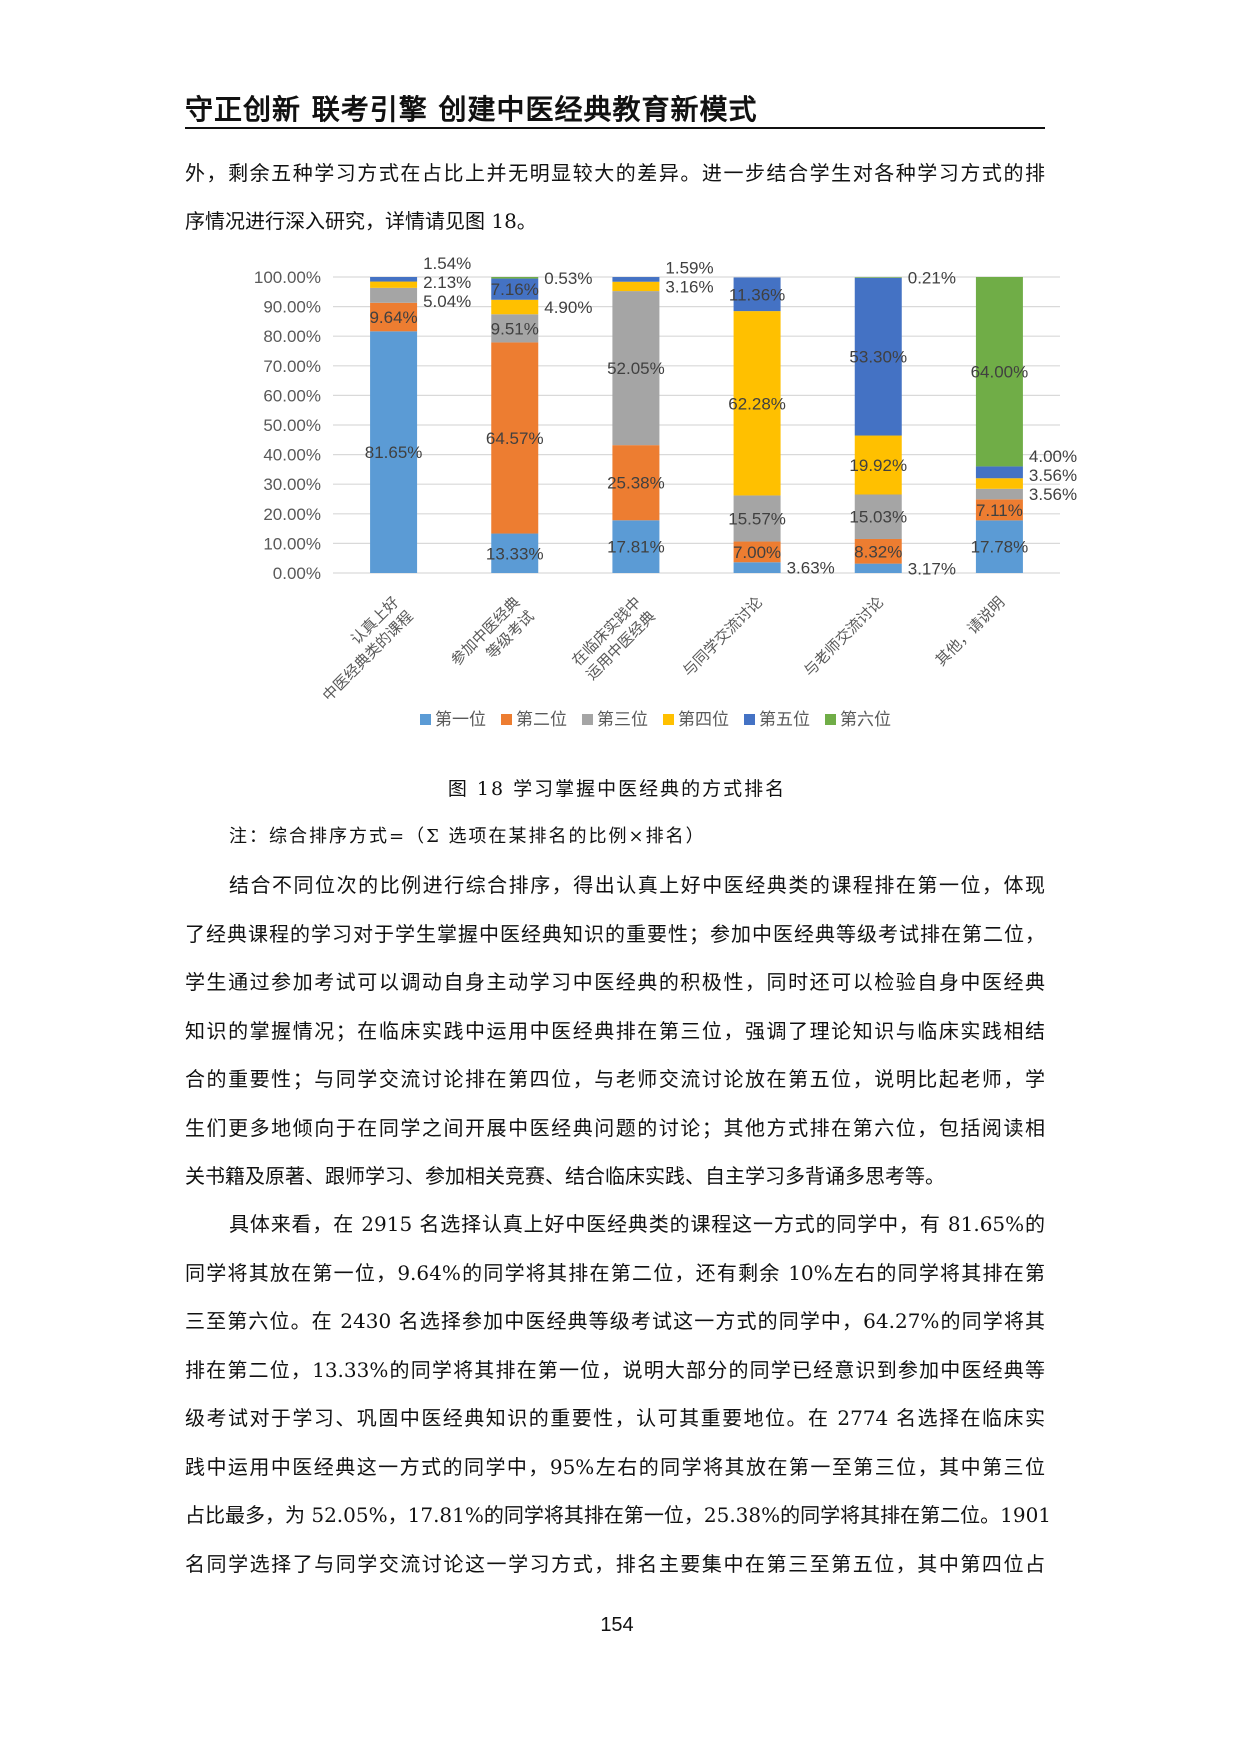  Describe the element at coordinates (615, 128) in the screenshot. I see `header-rule` at that location.